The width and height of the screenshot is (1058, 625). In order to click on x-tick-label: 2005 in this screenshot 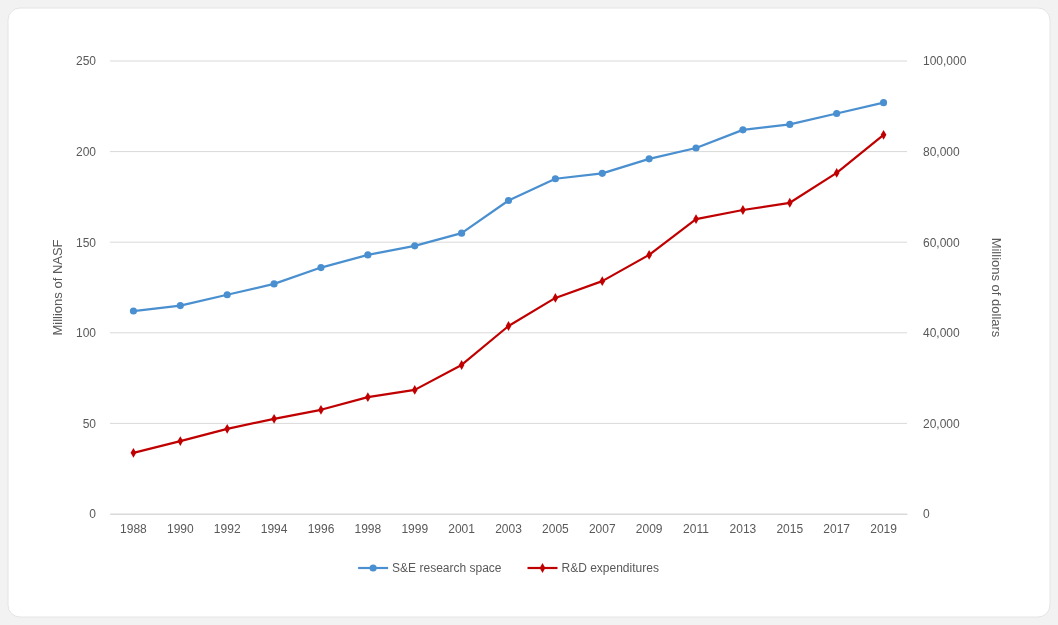, I will do `click(556, 528)`.